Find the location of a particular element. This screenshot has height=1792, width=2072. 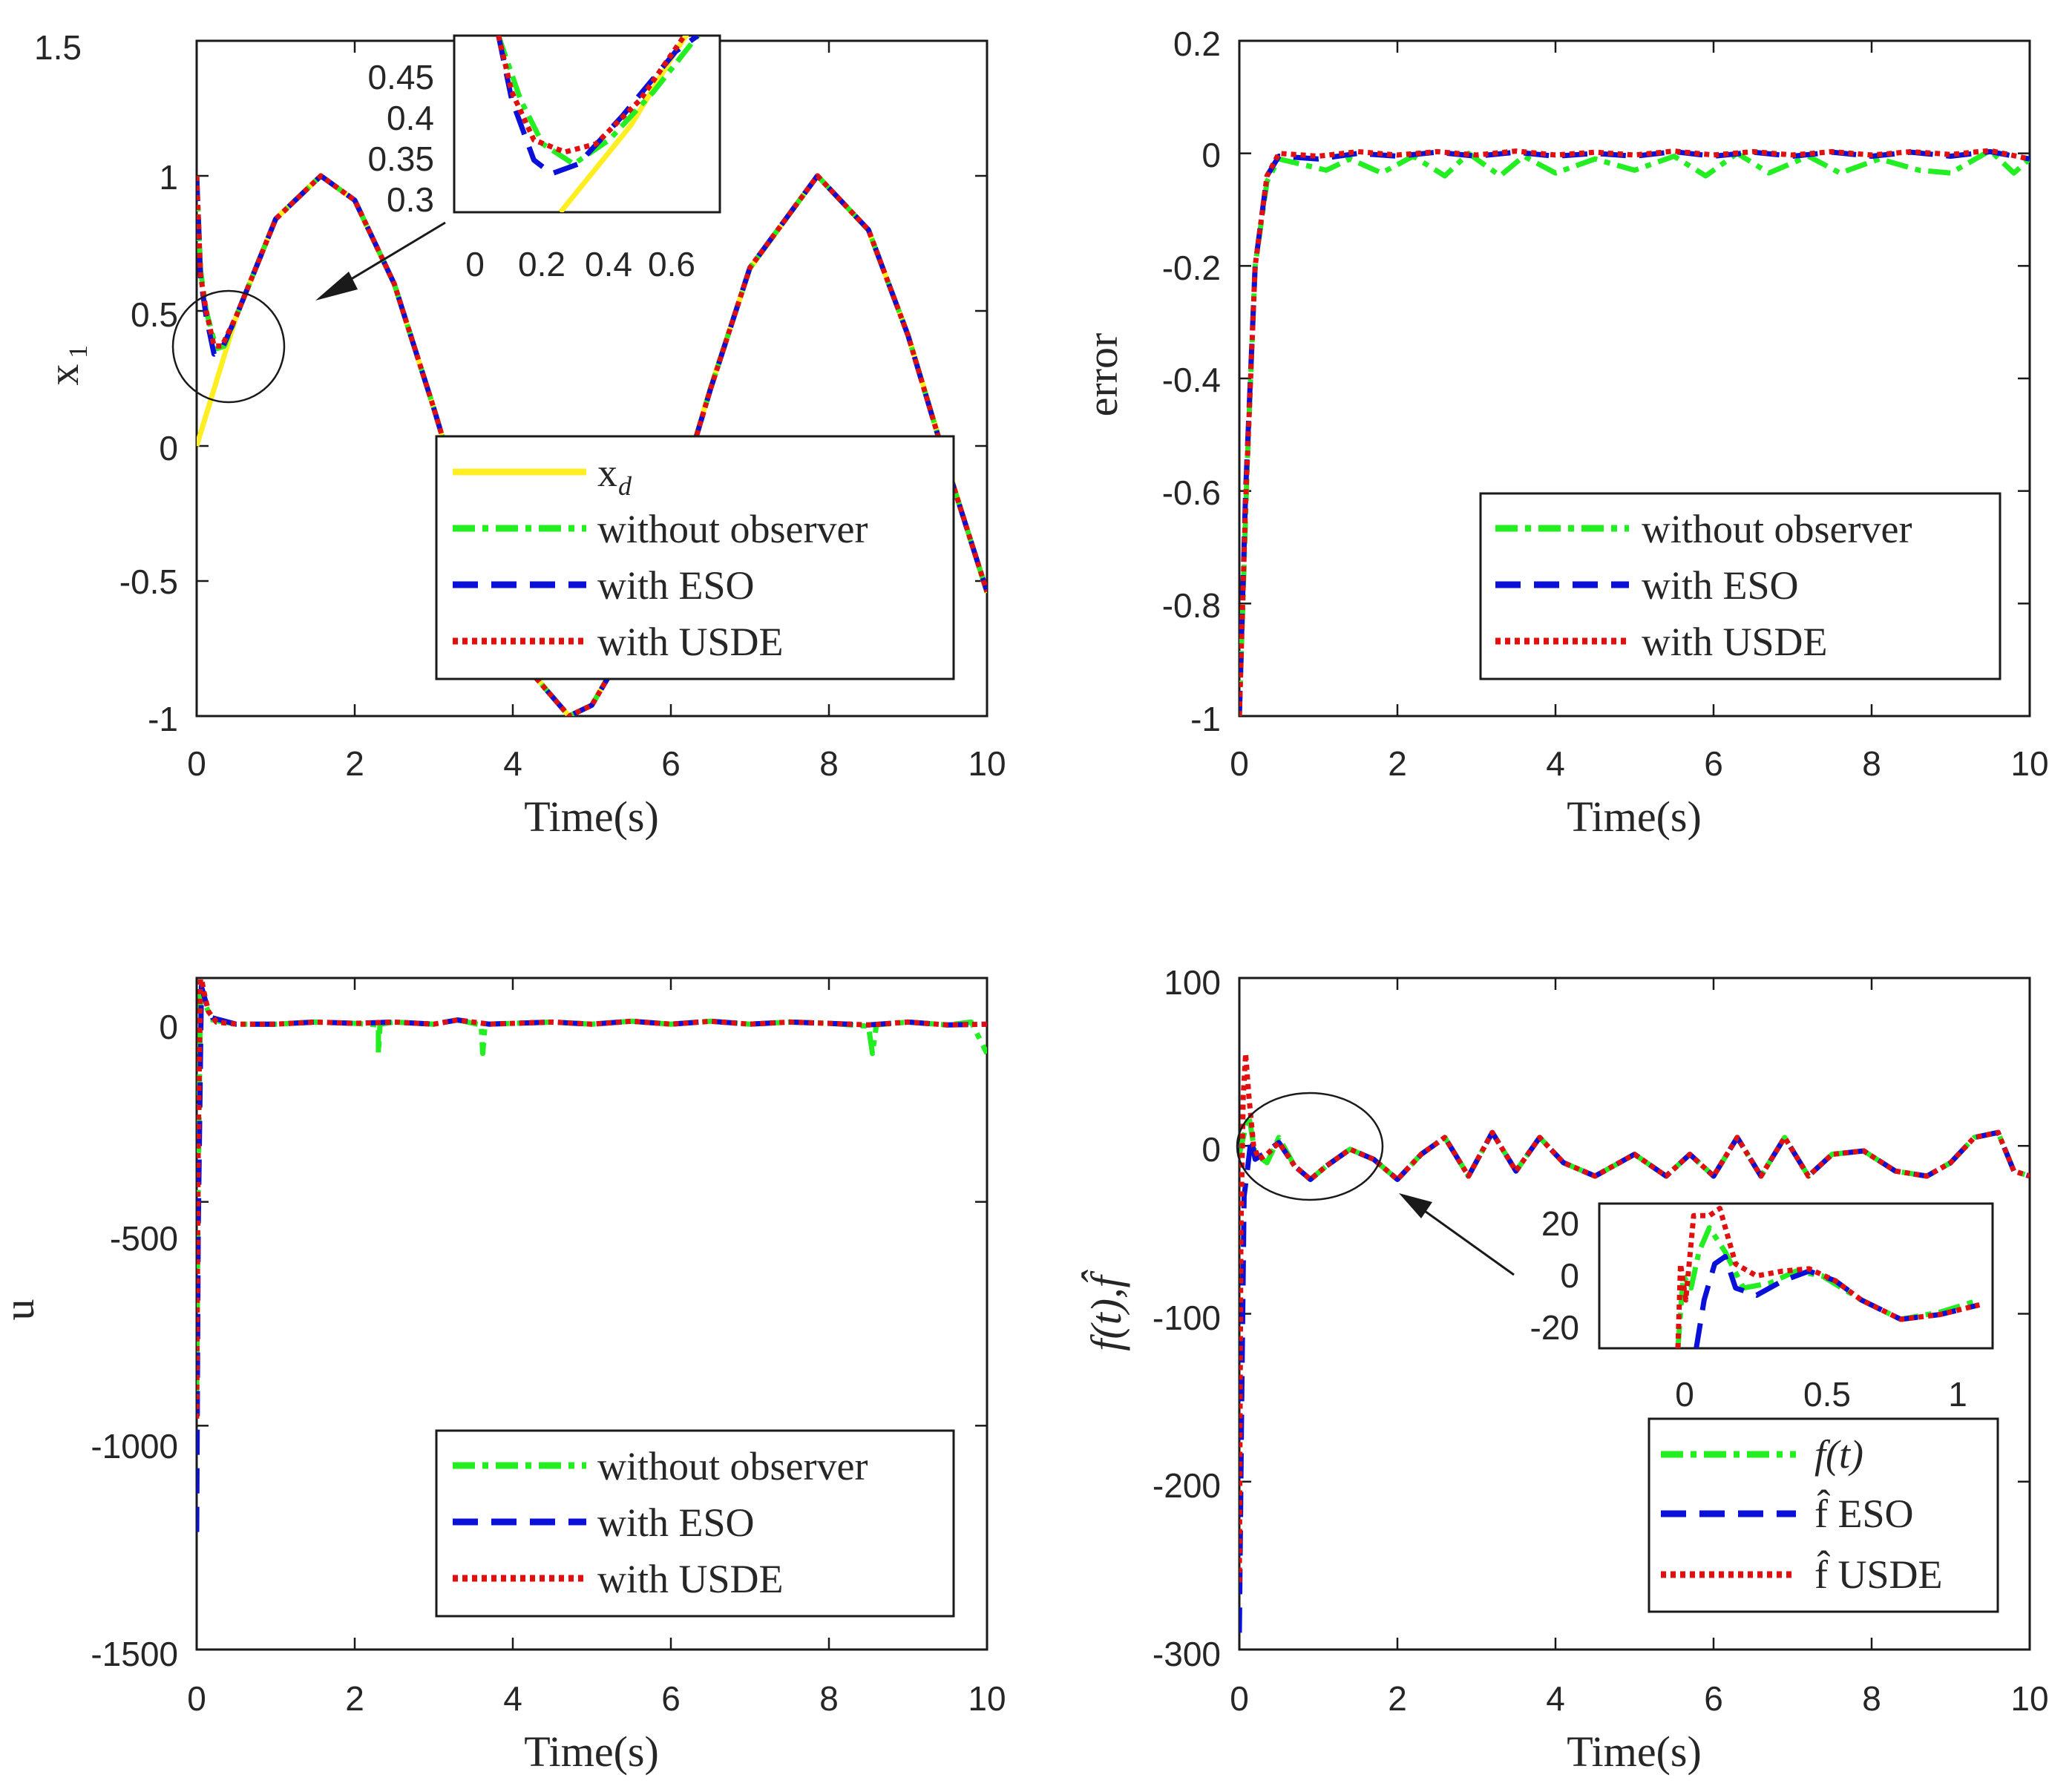

legend-box-f is located at coordinates (1823, 1515).